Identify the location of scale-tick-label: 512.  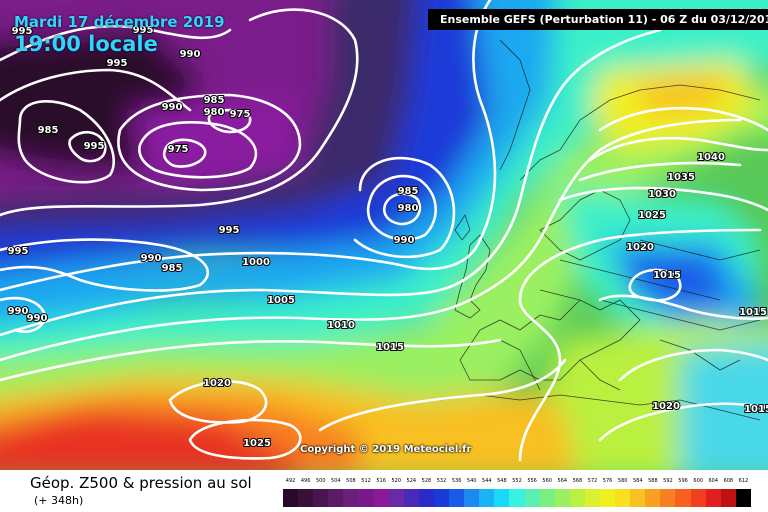
(366, 481).